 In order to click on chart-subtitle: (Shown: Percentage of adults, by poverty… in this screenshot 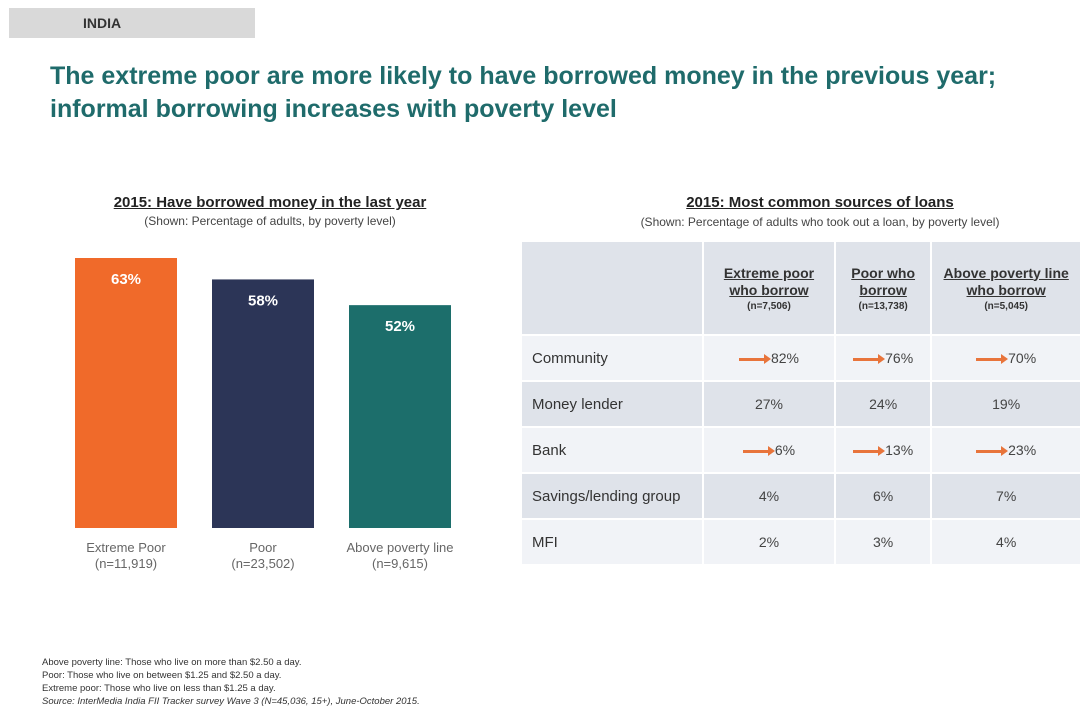, I will do `click(270, 221)`.